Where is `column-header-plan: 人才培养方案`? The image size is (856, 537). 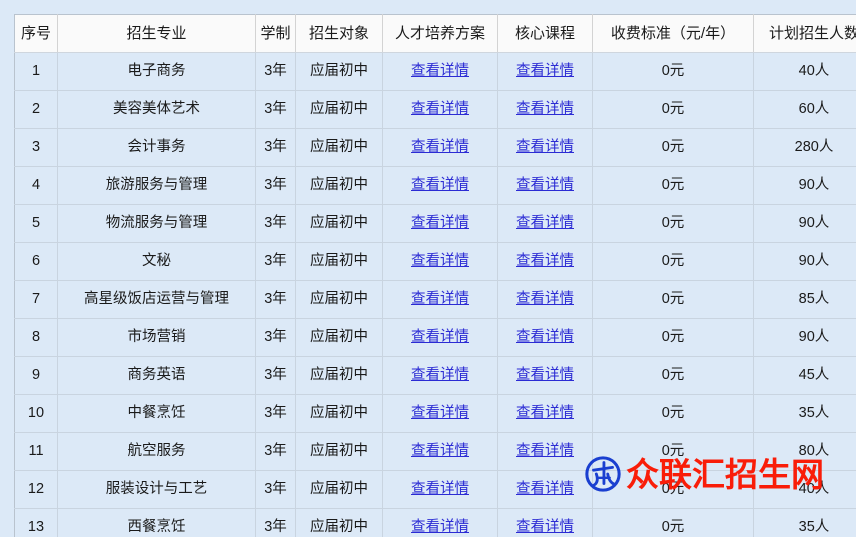 column-header-plan: 人才培养方案 is located at coordinates (440, 33).